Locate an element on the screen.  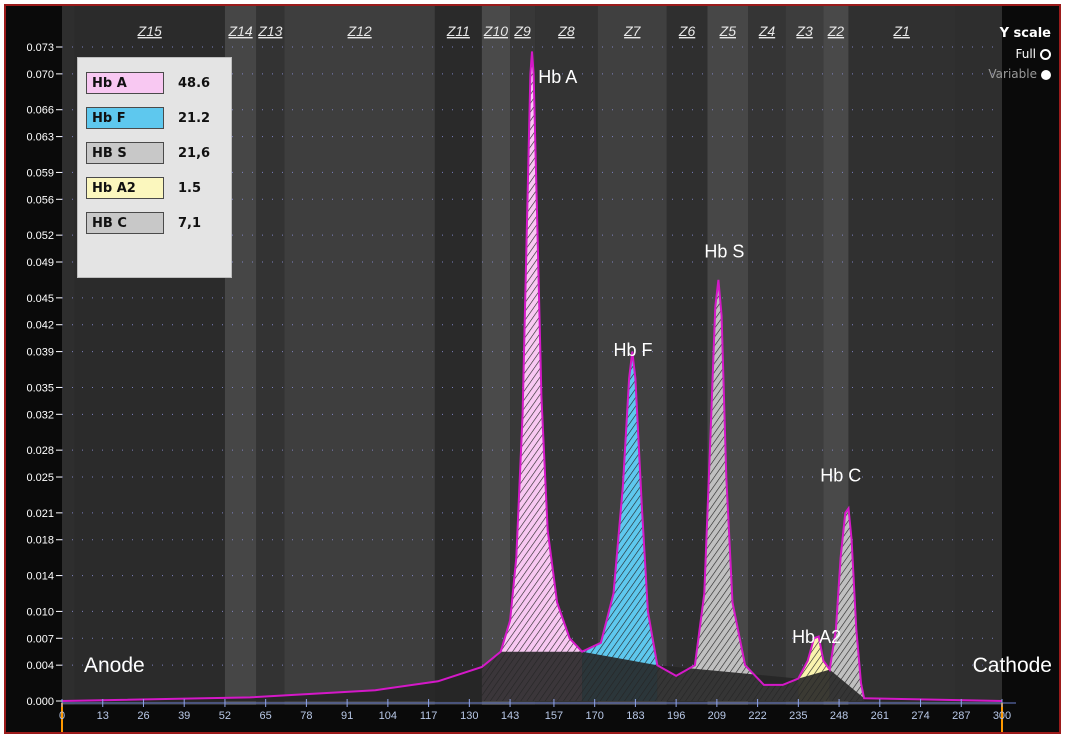
zone-label-z7: Z7 is located at coordinates (632, 31).